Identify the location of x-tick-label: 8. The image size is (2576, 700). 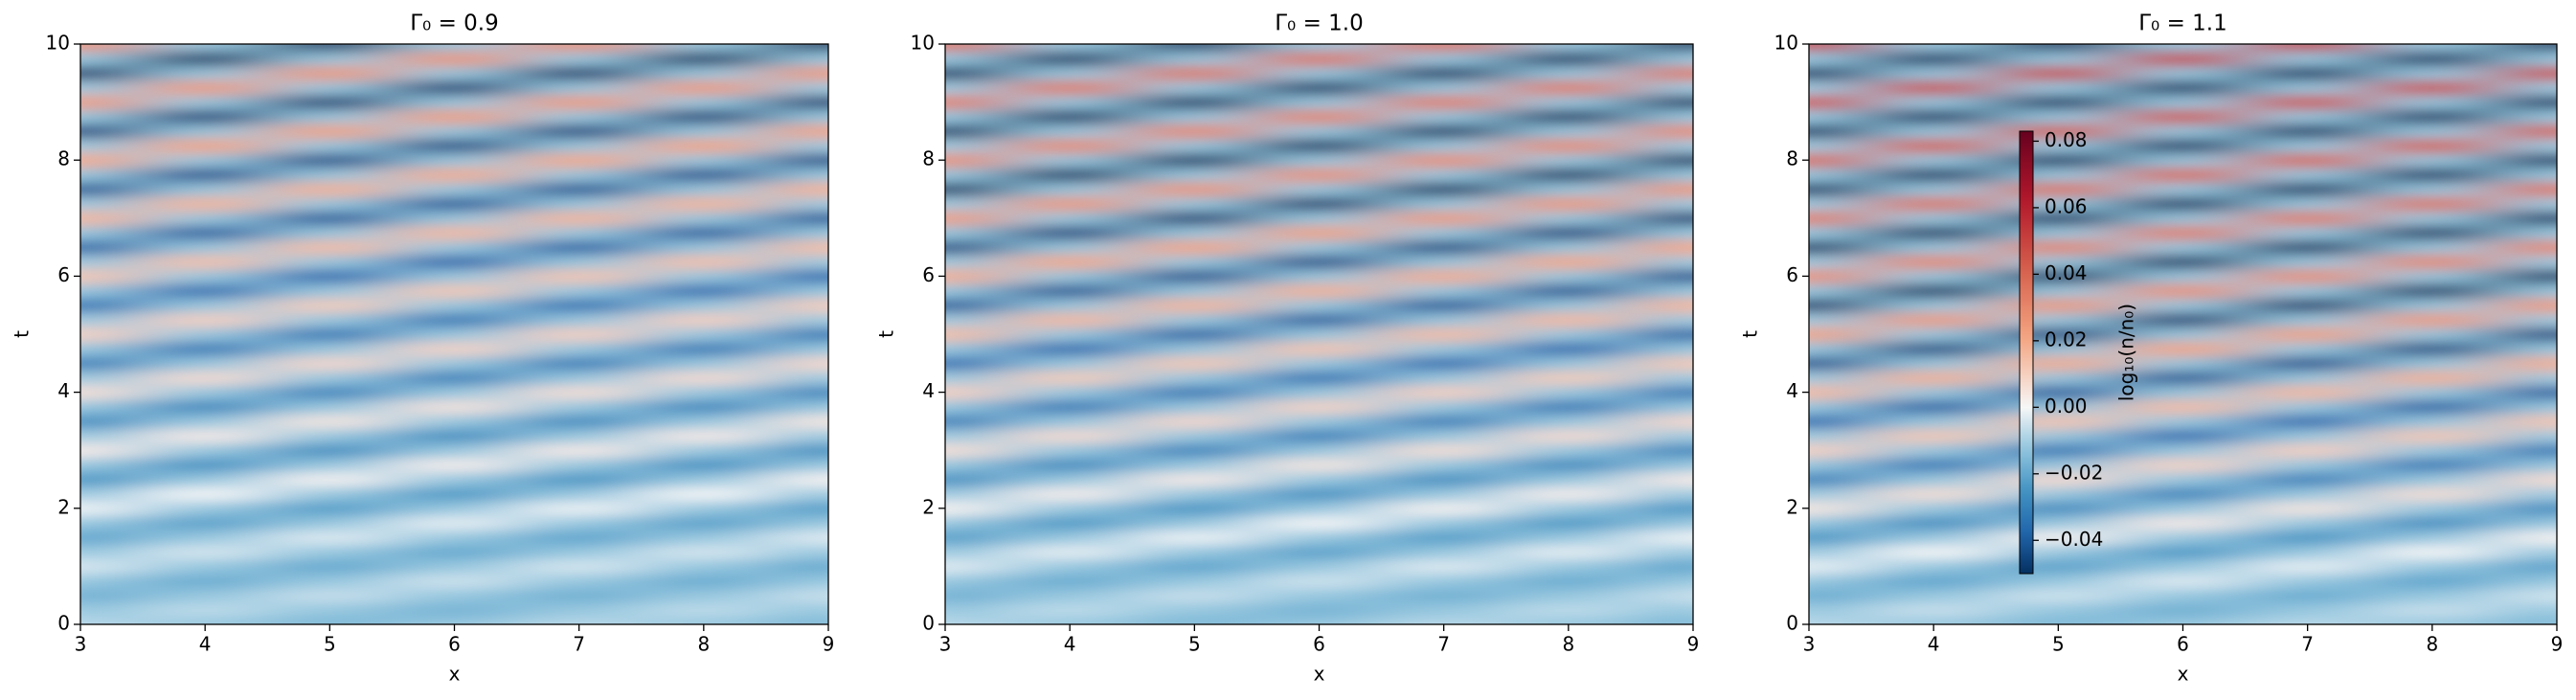
(703, 644).